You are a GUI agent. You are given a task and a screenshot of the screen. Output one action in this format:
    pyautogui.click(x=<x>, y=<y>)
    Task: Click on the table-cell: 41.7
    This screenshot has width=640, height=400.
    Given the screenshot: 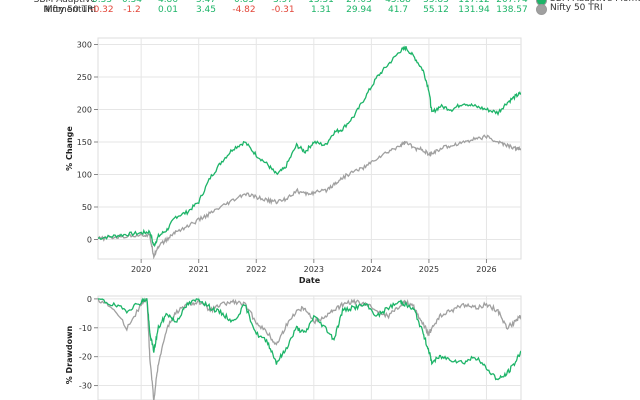 What is the action you would take?
    pyautogui.click(x=398, y=10)
    